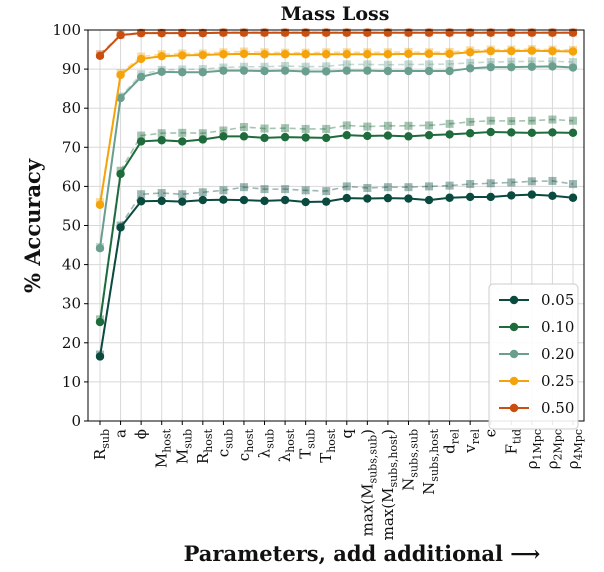 The width and height of the screenshot is (604, 572). I want to click on x-tick-label: ρ4Mpc, so click(574, 449).